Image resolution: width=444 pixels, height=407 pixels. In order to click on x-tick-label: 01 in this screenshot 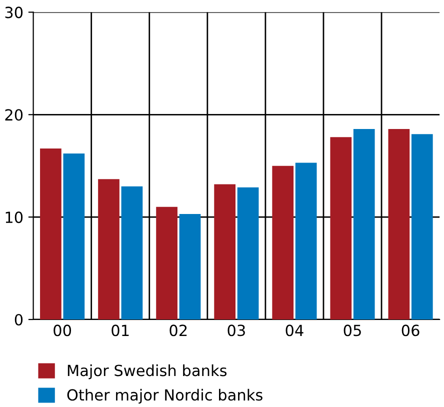, I will do `click(120, 330)`.